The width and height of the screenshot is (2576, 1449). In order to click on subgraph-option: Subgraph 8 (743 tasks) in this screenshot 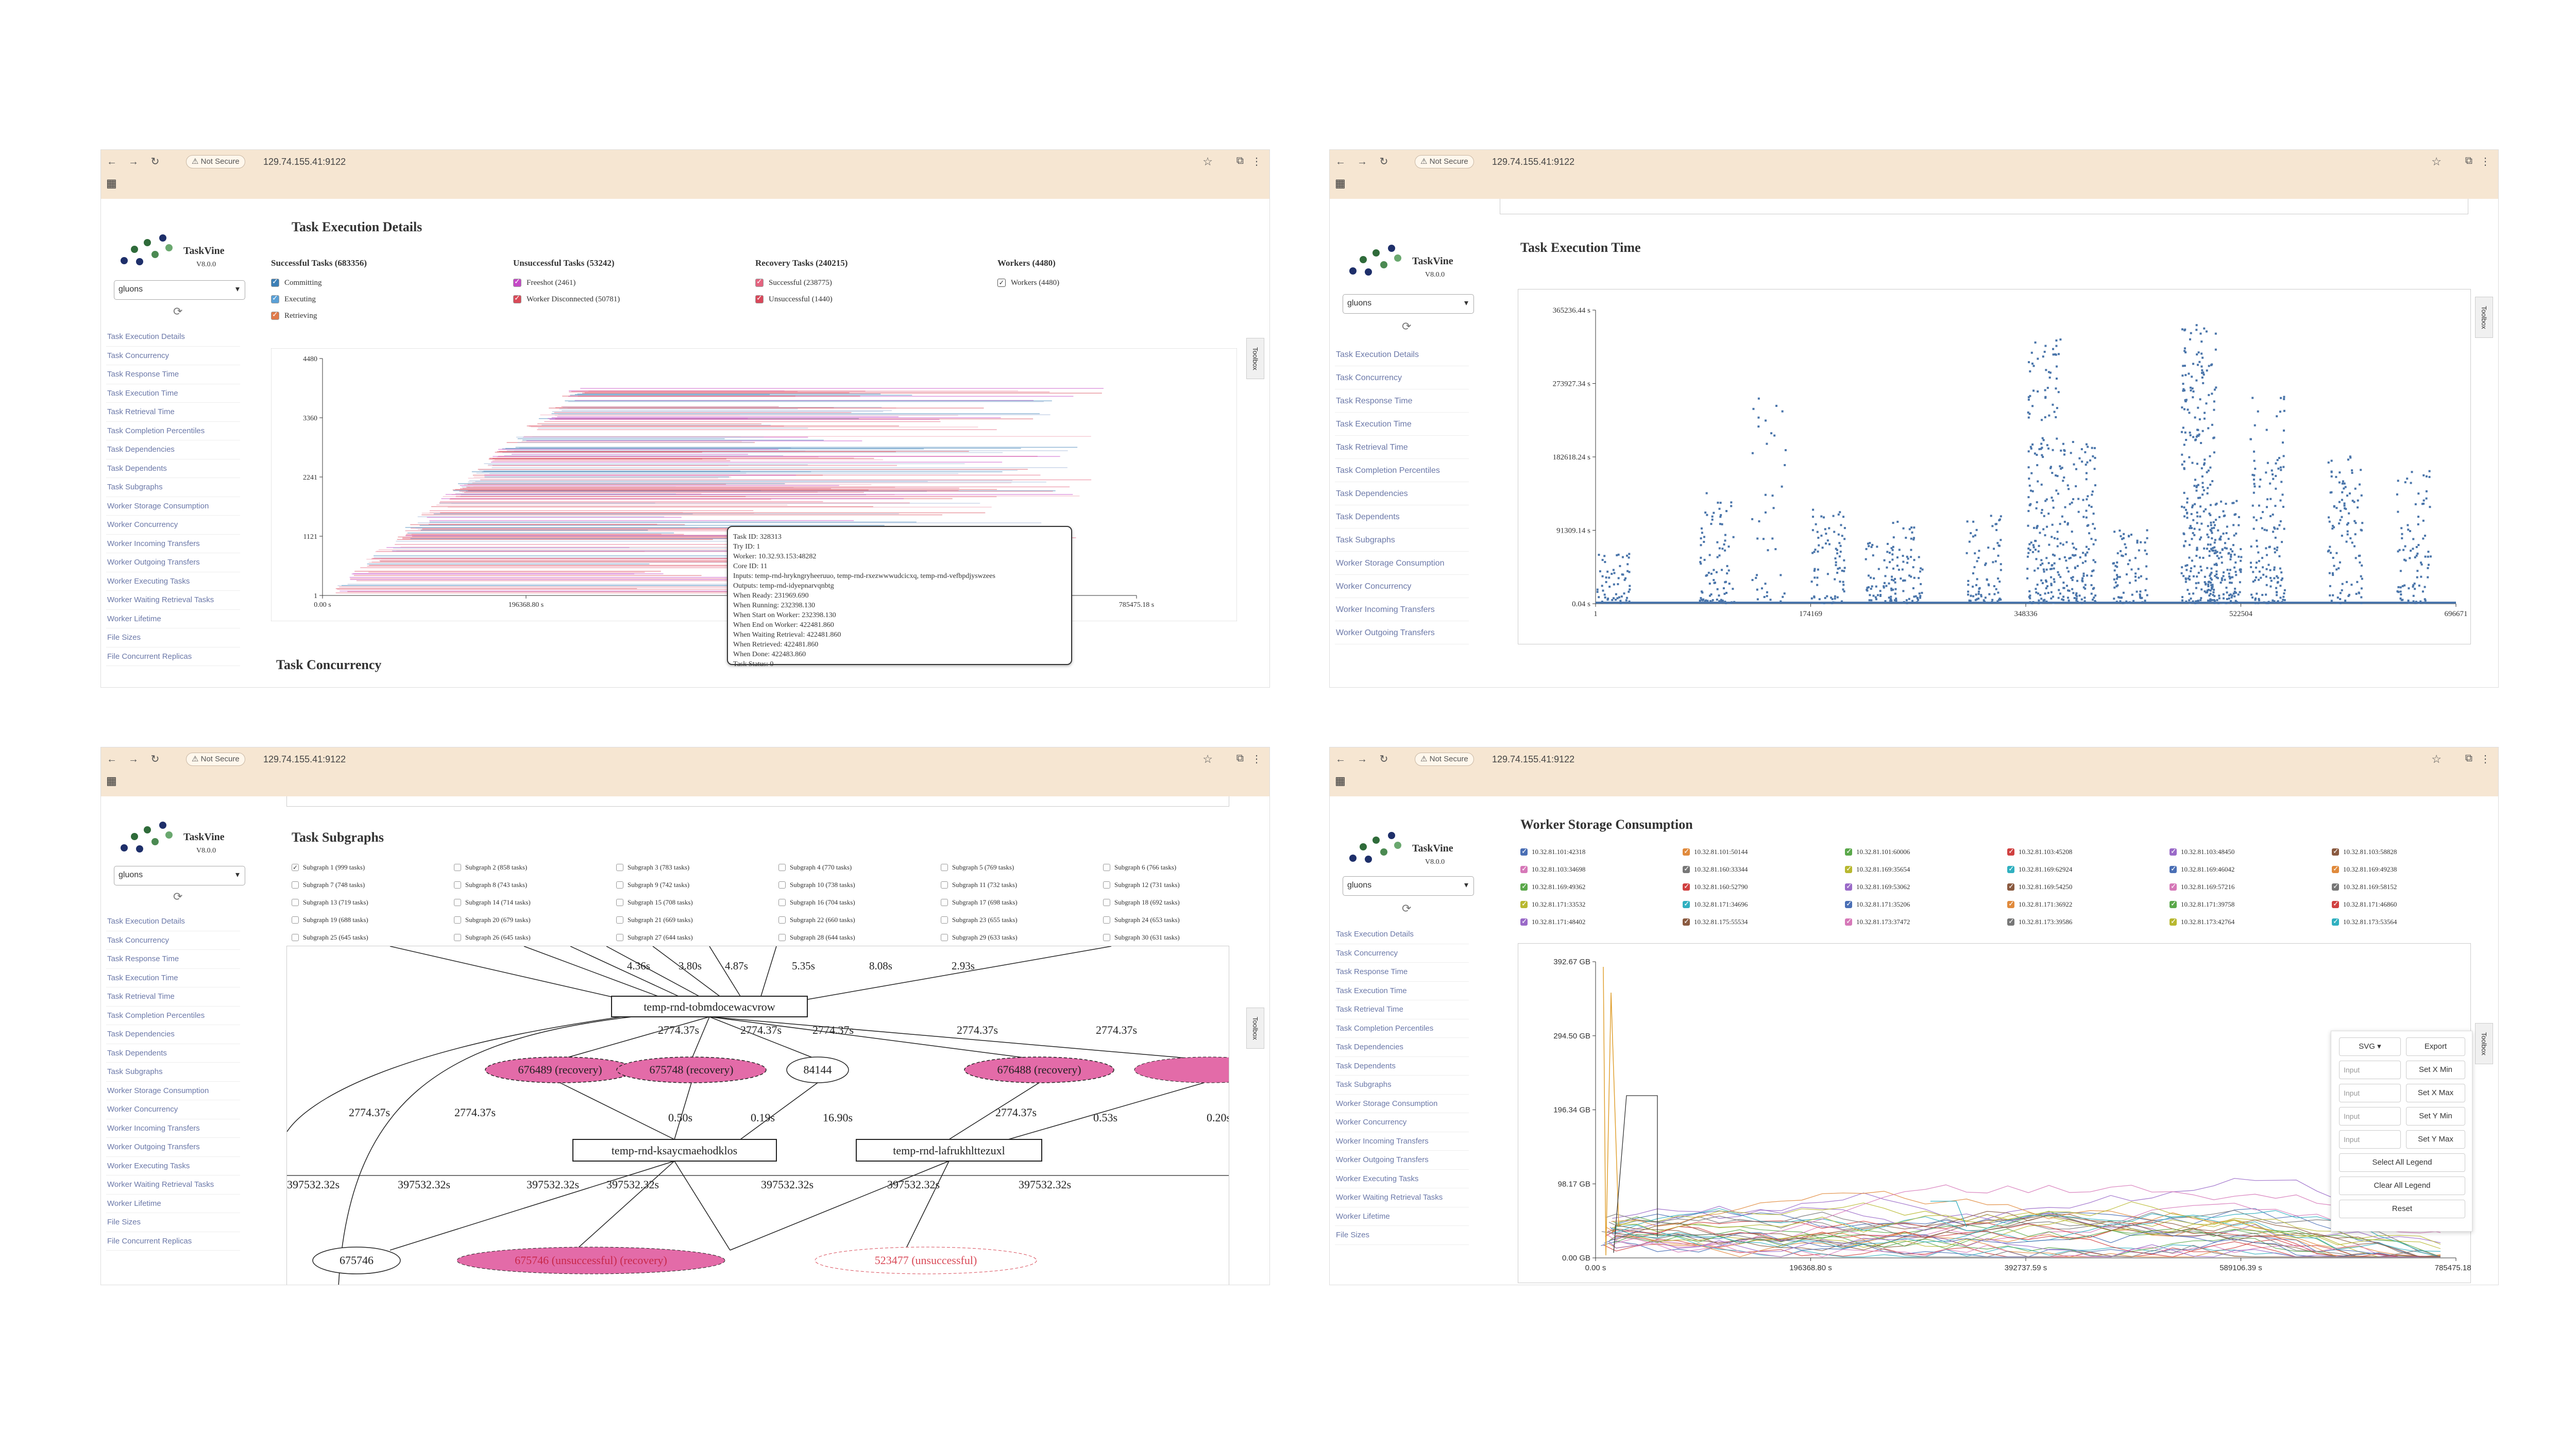, I will do `click(490, 885)`.